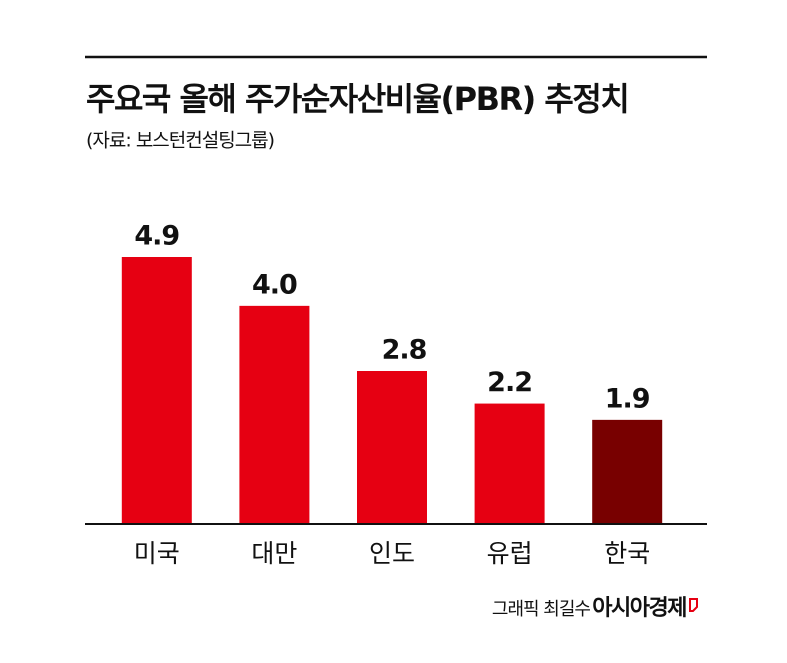 The height and width of the screenshot is (663, 787). What do you see at coordinates (157, 553) in the screenshot?
I see `x-tick-label: 미국` at bounding box center [157, 553].